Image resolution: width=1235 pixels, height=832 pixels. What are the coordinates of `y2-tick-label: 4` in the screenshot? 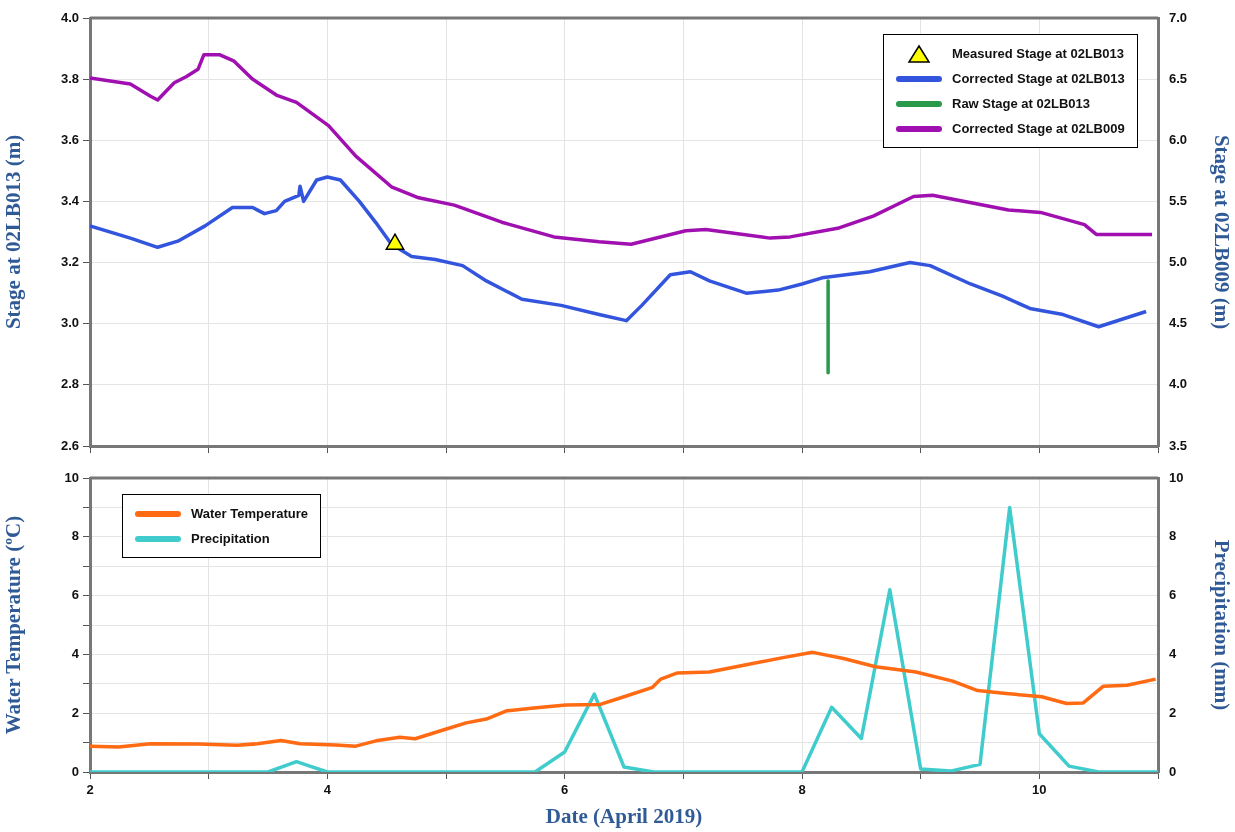 It's located at (1173, 653).